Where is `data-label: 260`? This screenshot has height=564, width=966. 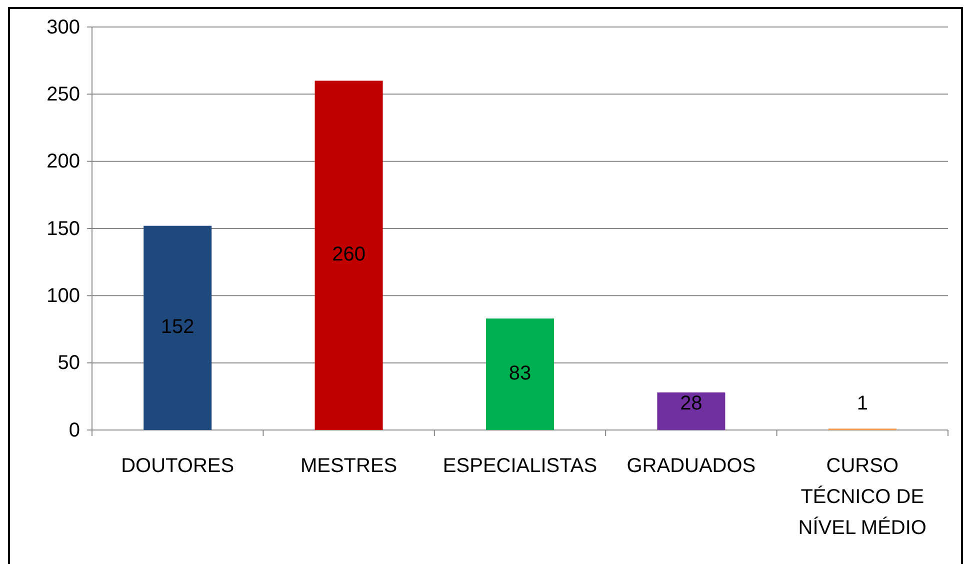
data-label: 260 is located at coordinates (349, 255).